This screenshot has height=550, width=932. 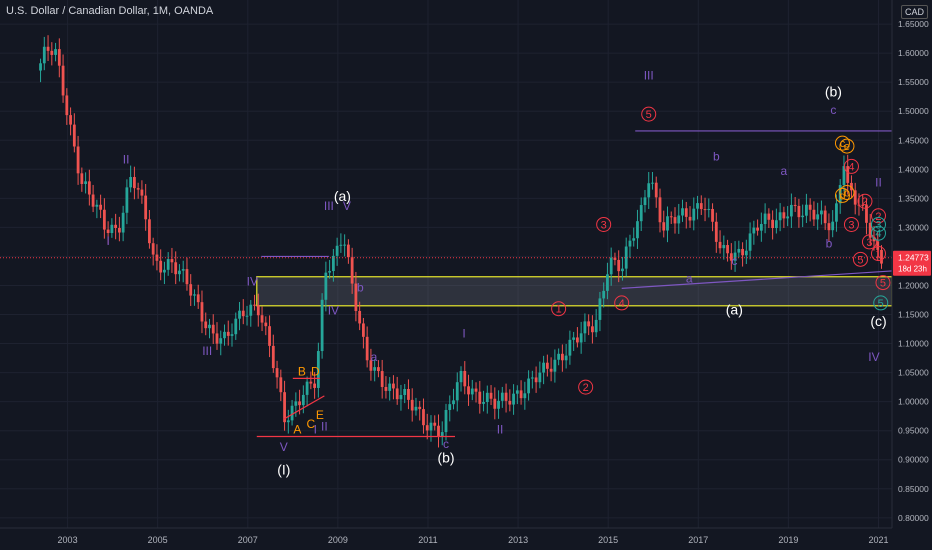 What do you see at coordinates (913, 198) in the screenshot?
I see `y-tick-label: 1.35000` at bounding box center [913, 198].